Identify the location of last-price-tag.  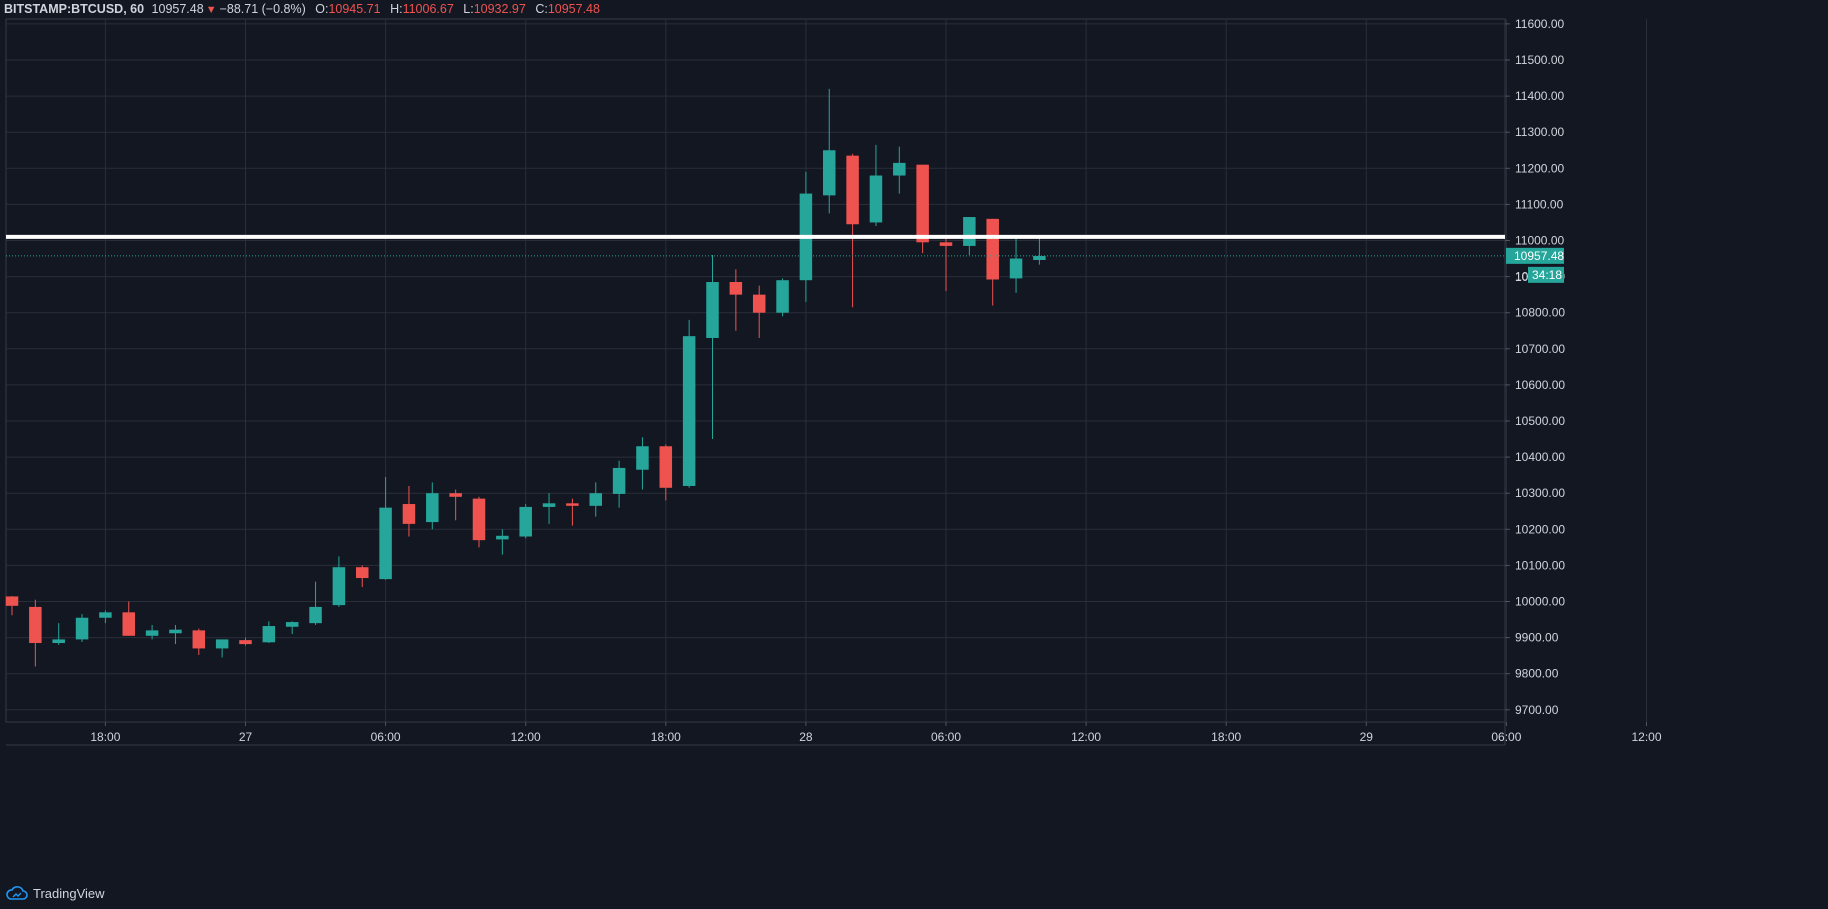
(1535, 255).